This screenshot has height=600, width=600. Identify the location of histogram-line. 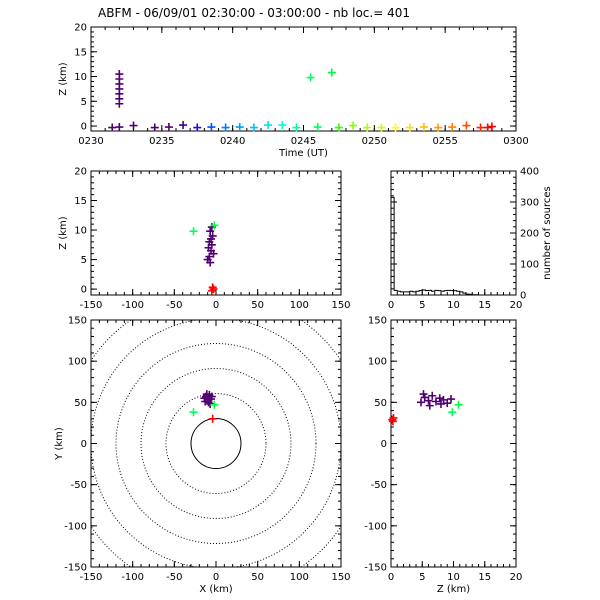
(453, 246).